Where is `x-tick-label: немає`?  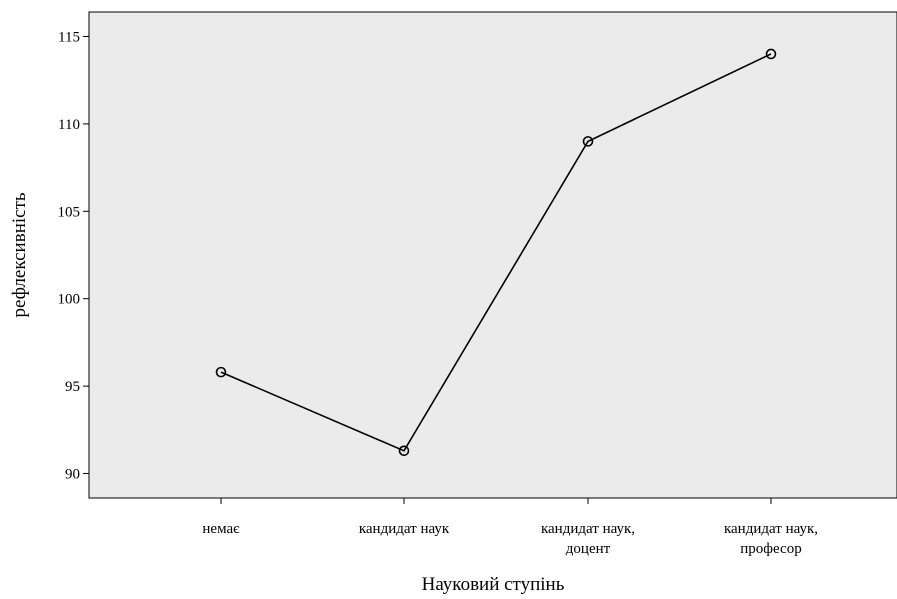
x-tick-label: немає is located at coordinates (221, 529).